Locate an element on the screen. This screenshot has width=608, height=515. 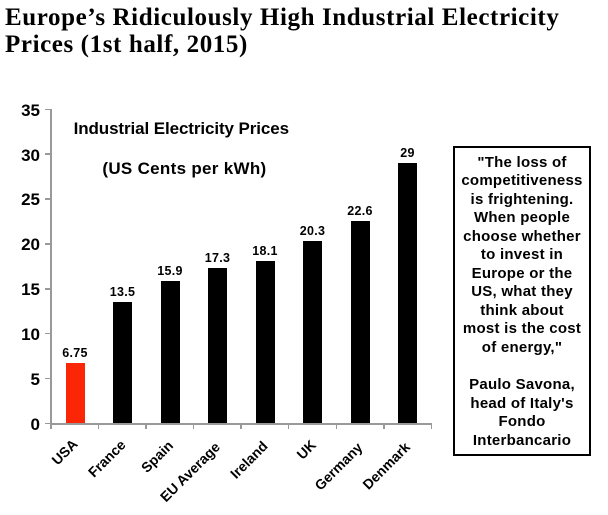
svg-text: EU Average is located at coordinates (190, 472).